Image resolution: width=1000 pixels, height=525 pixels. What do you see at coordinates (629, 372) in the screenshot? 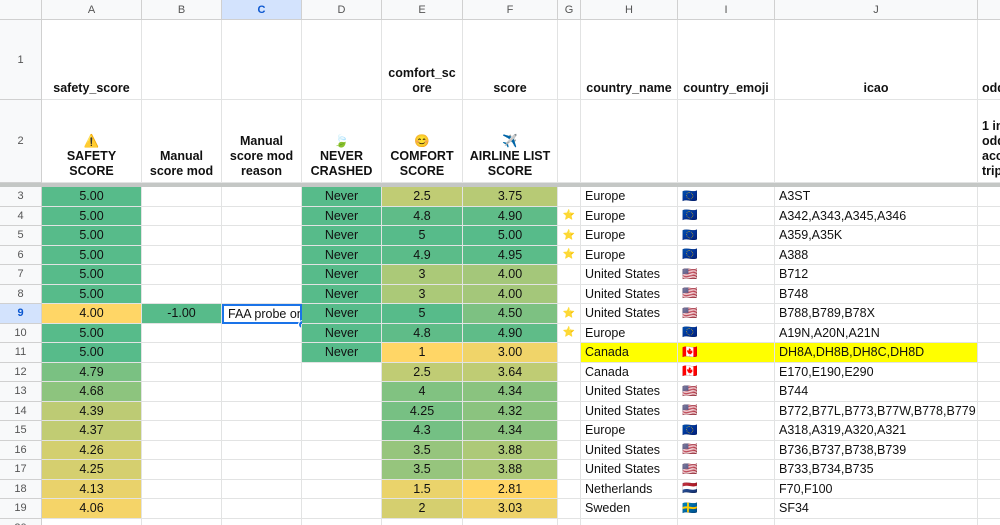
I see `cell: Canada` at bounding box center [629, 372].